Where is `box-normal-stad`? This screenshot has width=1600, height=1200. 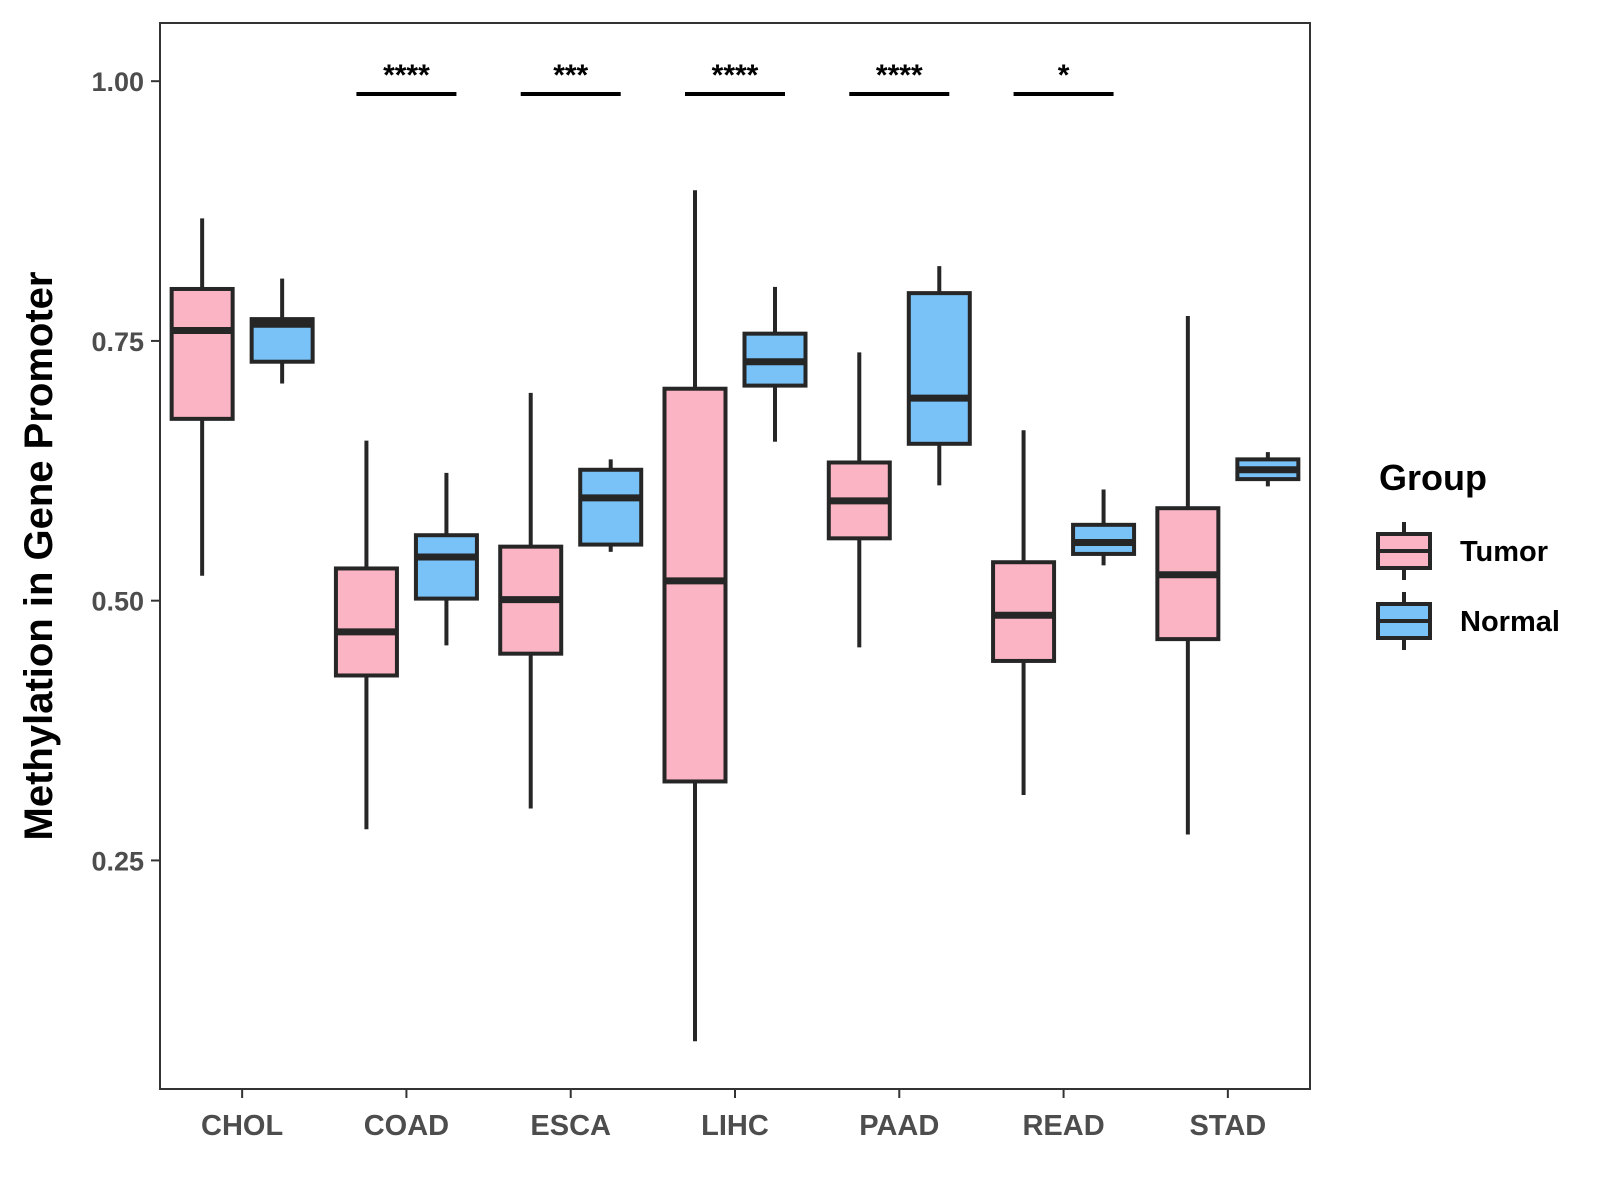
box-normal-stad is located at coordinates (1268, 469).